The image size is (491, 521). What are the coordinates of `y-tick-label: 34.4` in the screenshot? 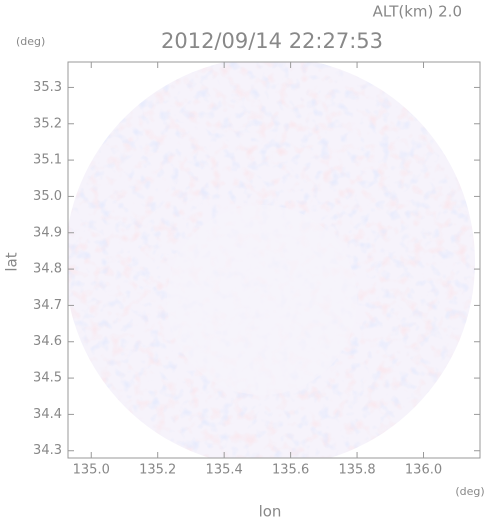 It's located at (47, 414).